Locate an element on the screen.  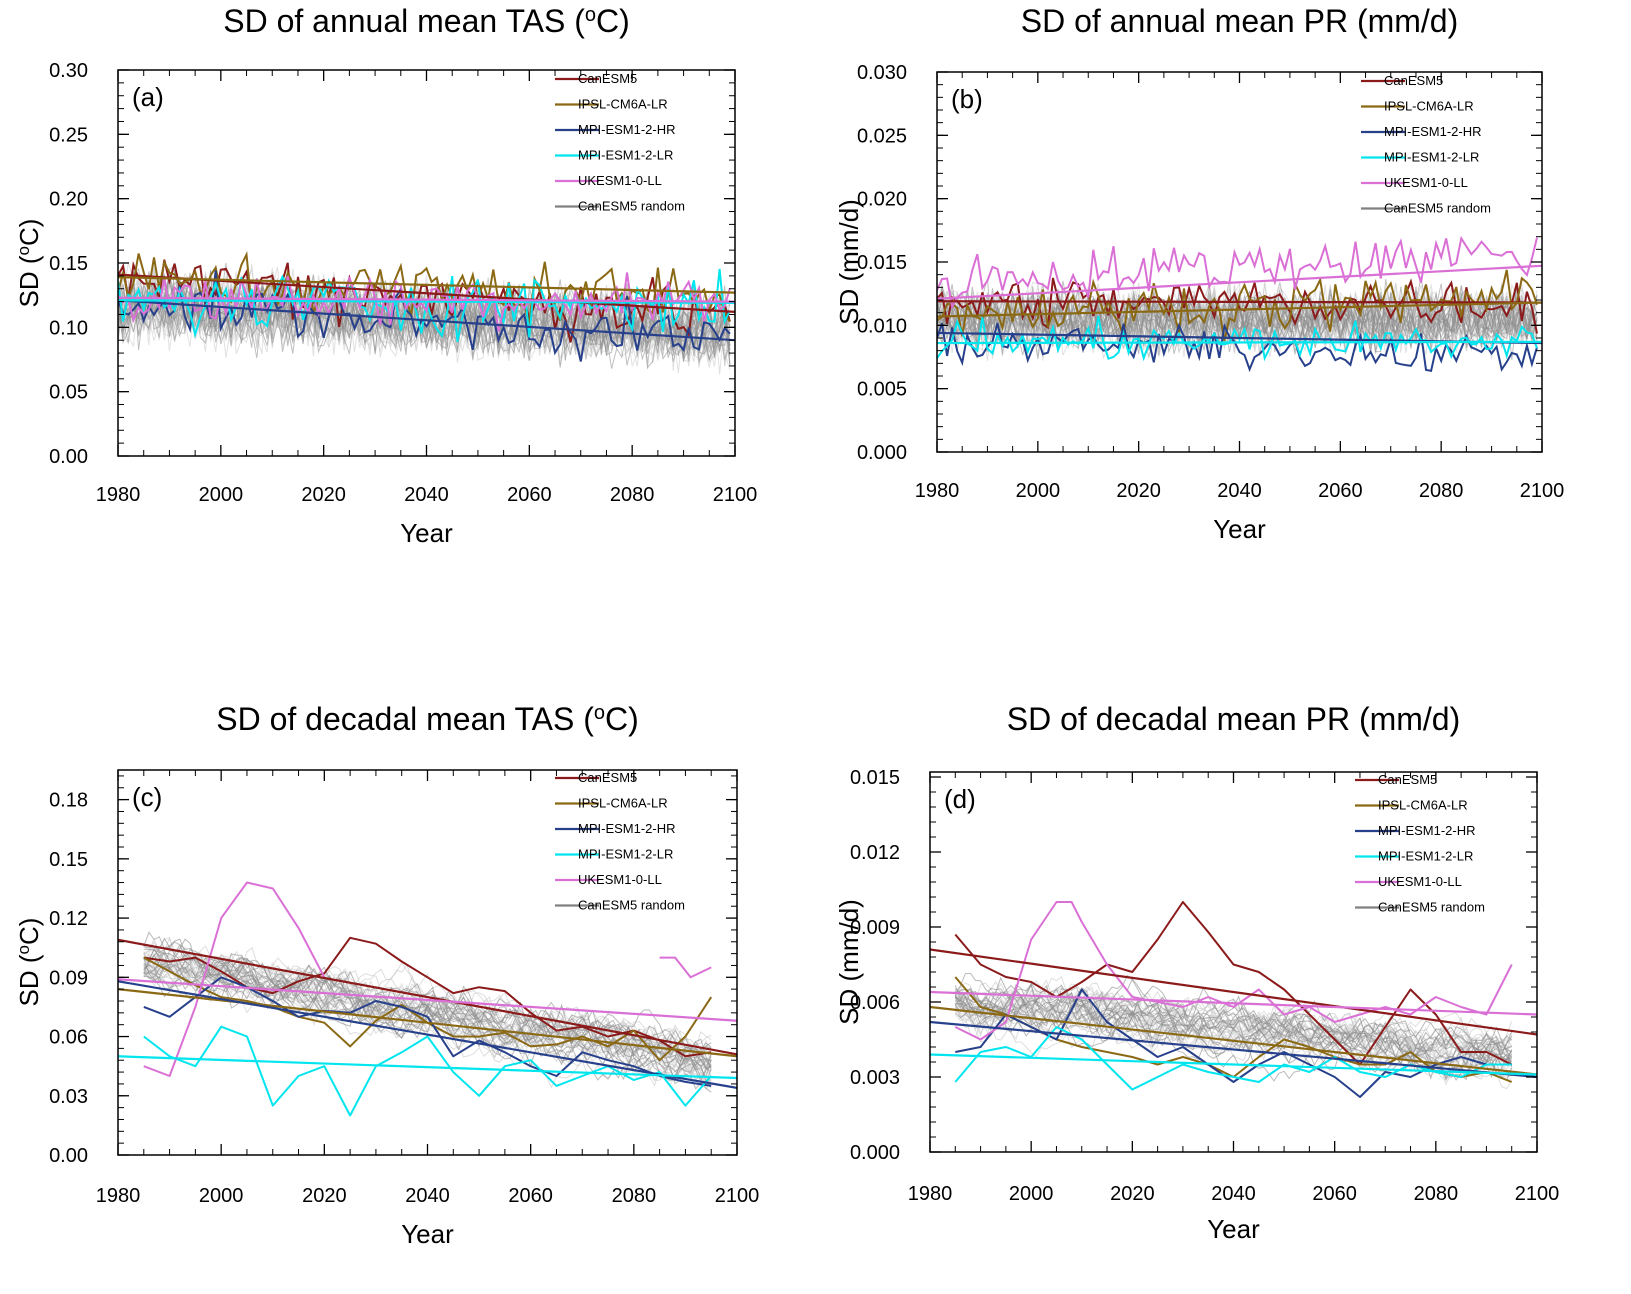
panel-title: SD of decadal mean TAS (oC) is located at coordinates (427, 719).